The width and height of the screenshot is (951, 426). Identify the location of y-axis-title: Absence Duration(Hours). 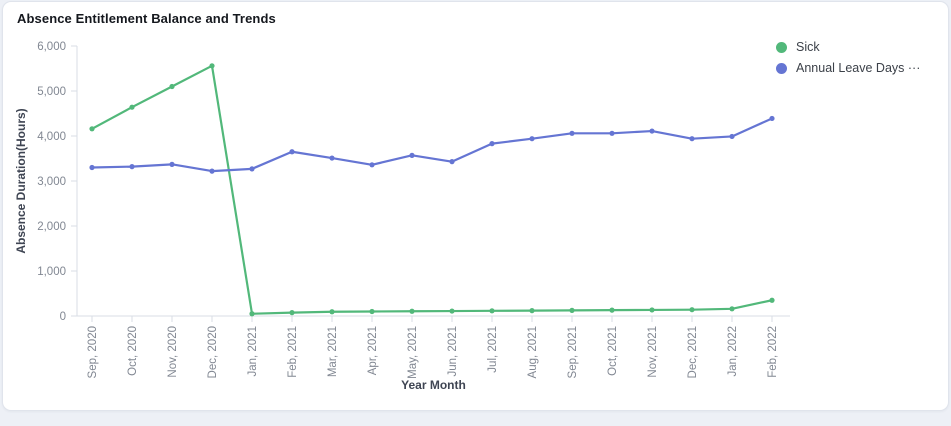
(21, 180).